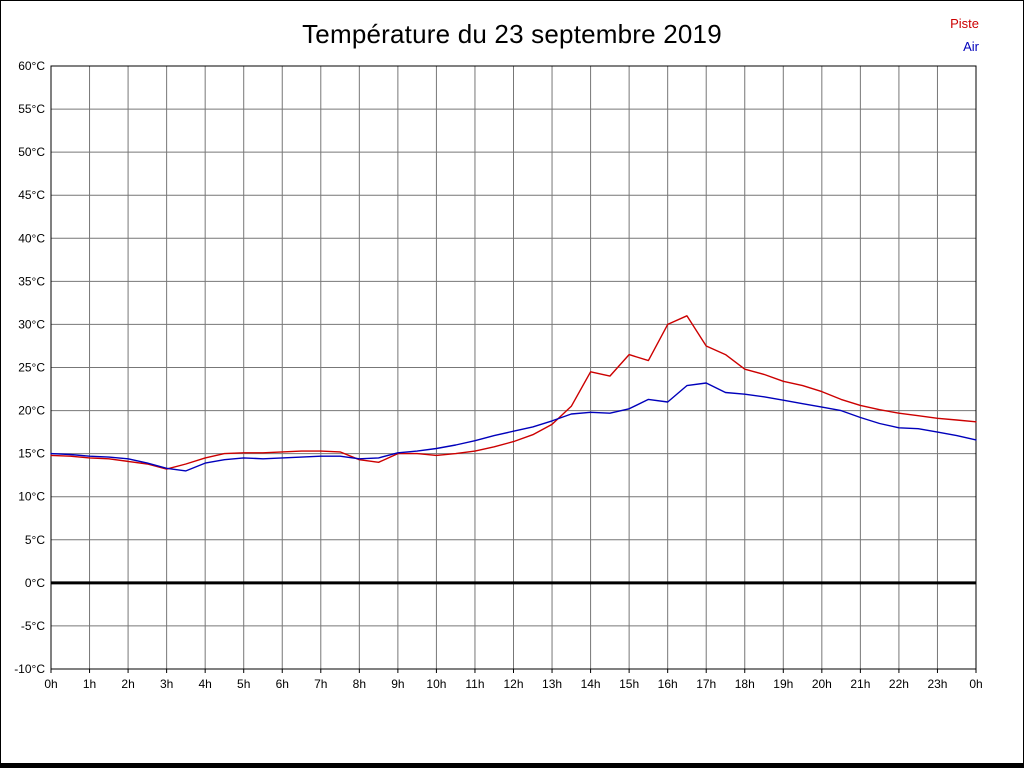 The height and width of the screenshot is (768, 1024). I want to click on x-axis-tick-label: 10h, so click(436, 684).